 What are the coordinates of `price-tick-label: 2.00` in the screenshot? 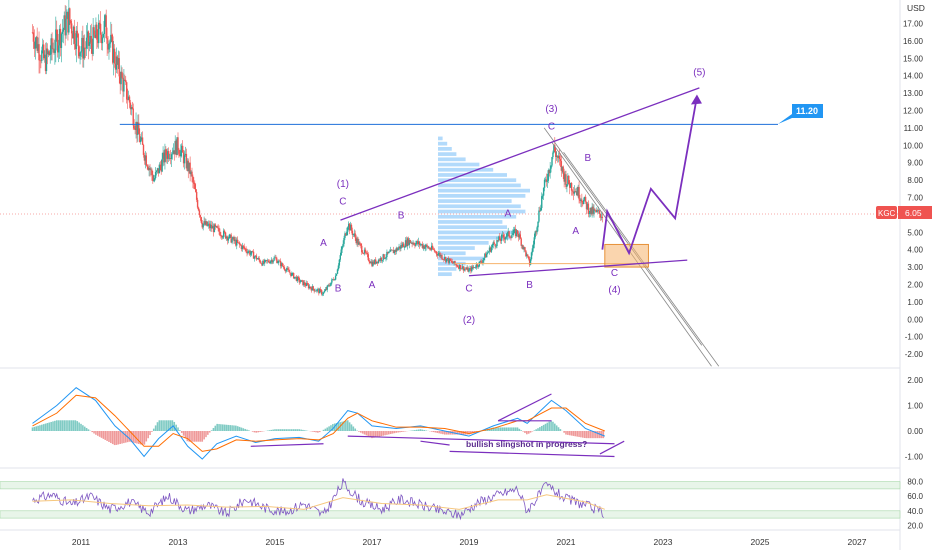 It's located at (915, 284).